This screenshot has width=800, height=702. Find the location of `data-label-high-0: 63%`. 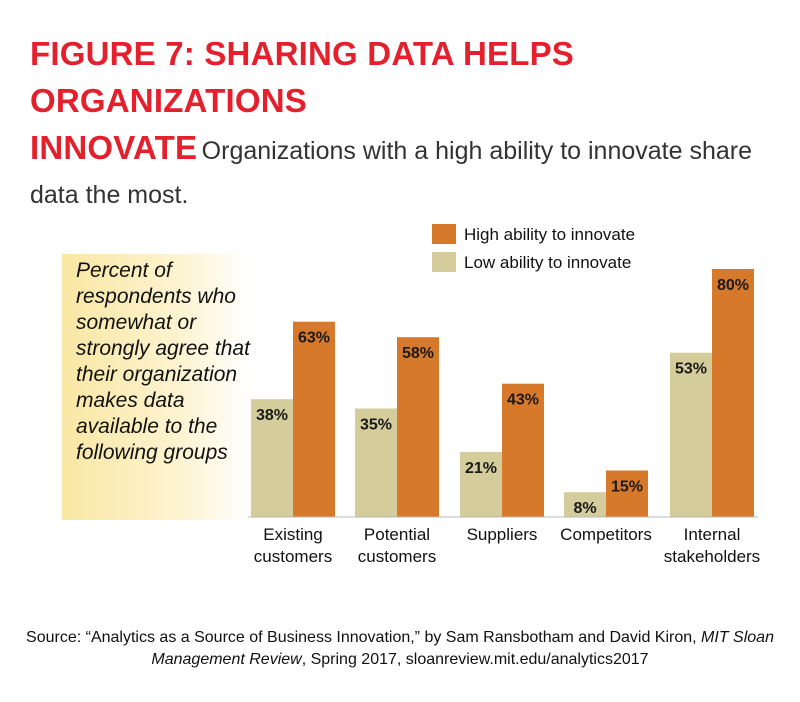

data-label-high-0: 63% is located at coordinates (314, 338).